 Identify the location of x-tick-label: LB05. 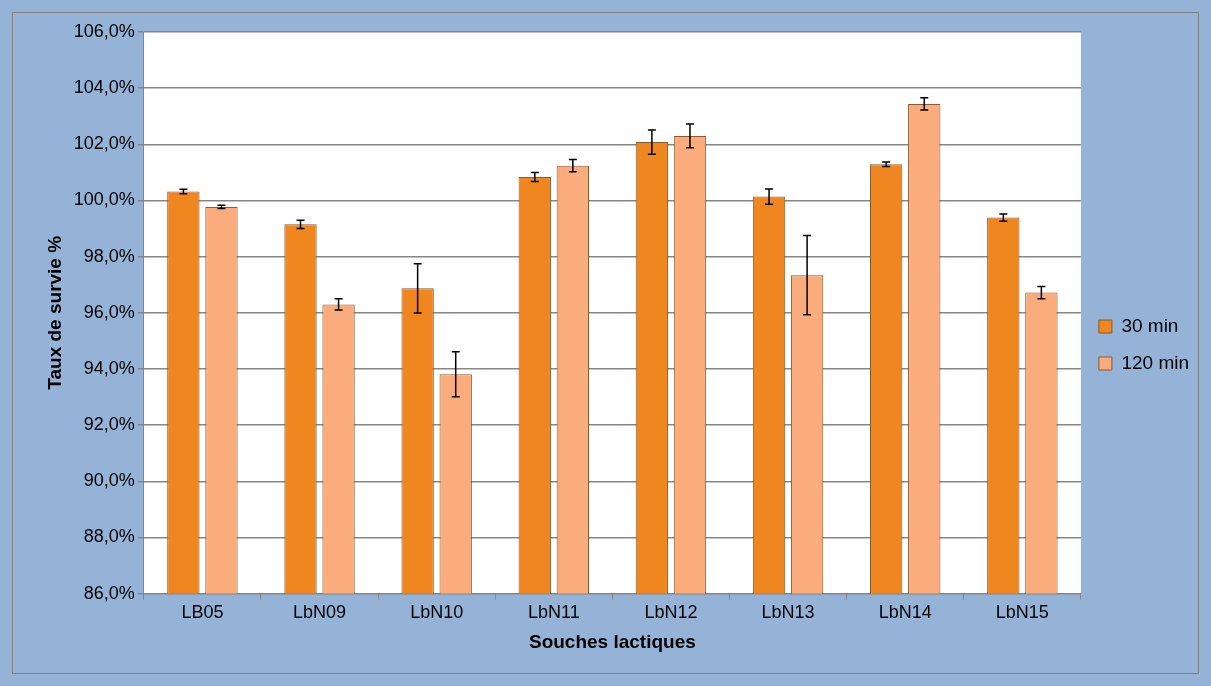
(202, 612).